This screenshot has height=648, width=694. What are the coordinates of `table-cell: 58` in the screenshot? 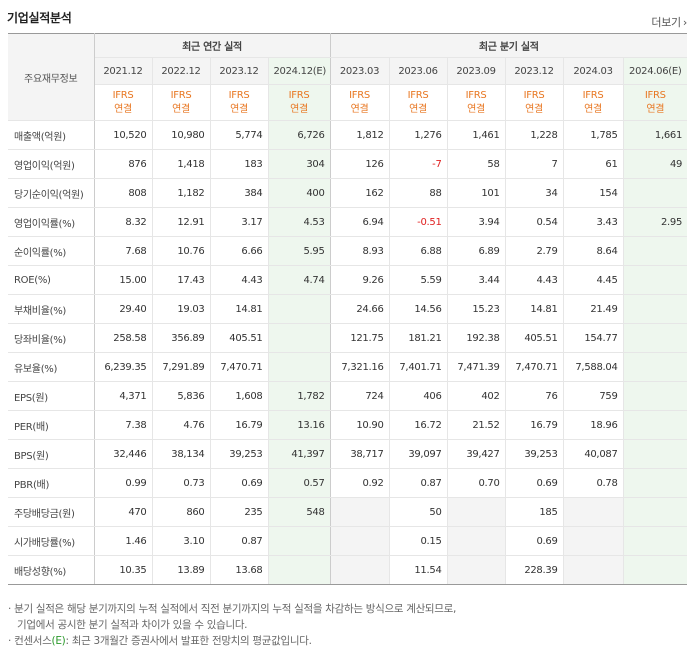 It's located at (476, 164).